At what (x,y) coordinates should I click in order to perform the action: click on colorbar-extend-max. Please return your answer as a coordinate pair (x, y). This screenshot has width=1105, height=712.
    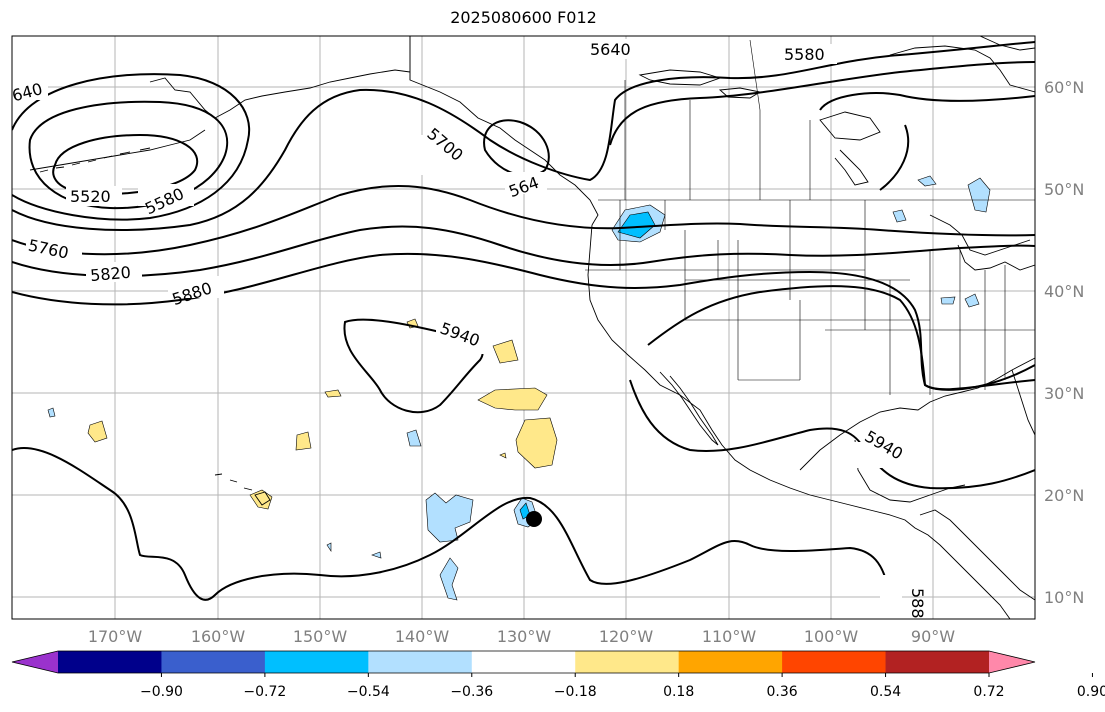
    Looking at the image, I should click on (1012, 662).